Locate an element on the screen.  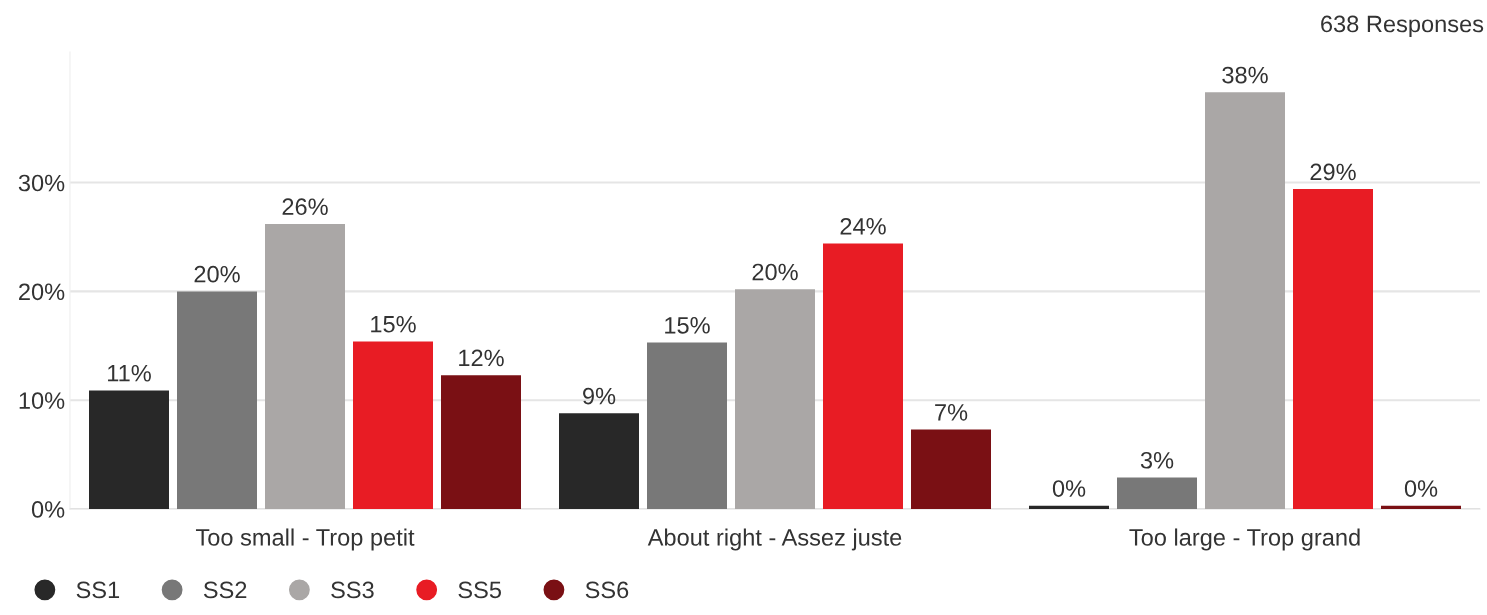
y-tick-label: 0% is located at coordinates (48, 509).